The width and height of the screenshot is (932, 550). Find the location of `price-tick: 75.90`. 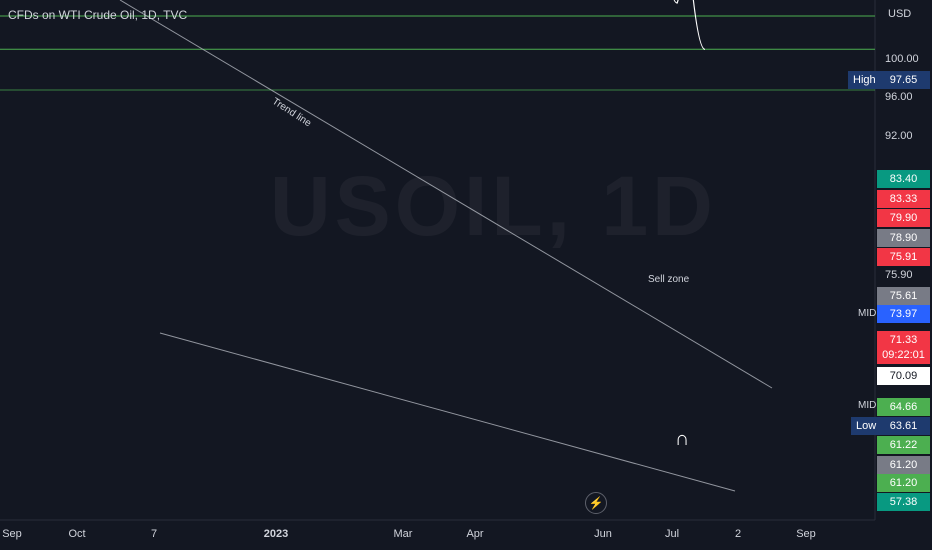

price-tick: 75.90 is located at coordinates (899, 275).